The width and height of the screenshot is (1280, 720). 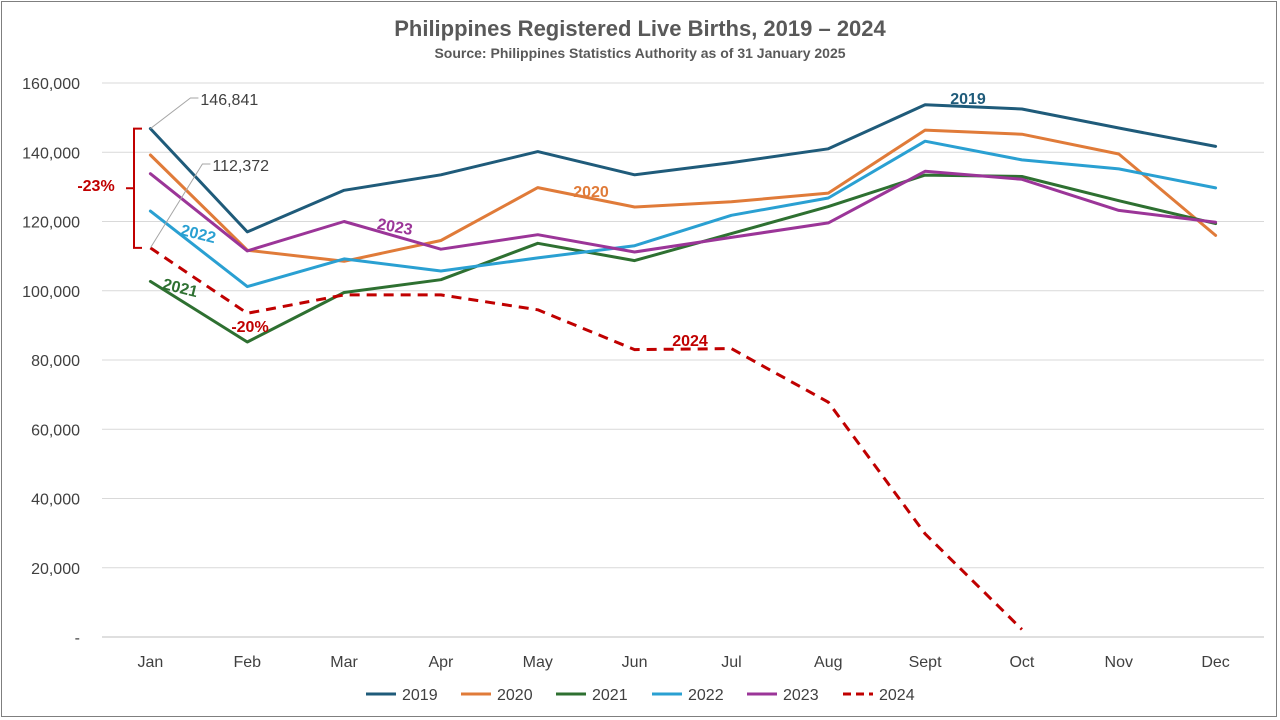 What do you see at coordinates (395, 227) in the screenshot?
I see `annotation-label: 2023` at bounding box center [395, 227].